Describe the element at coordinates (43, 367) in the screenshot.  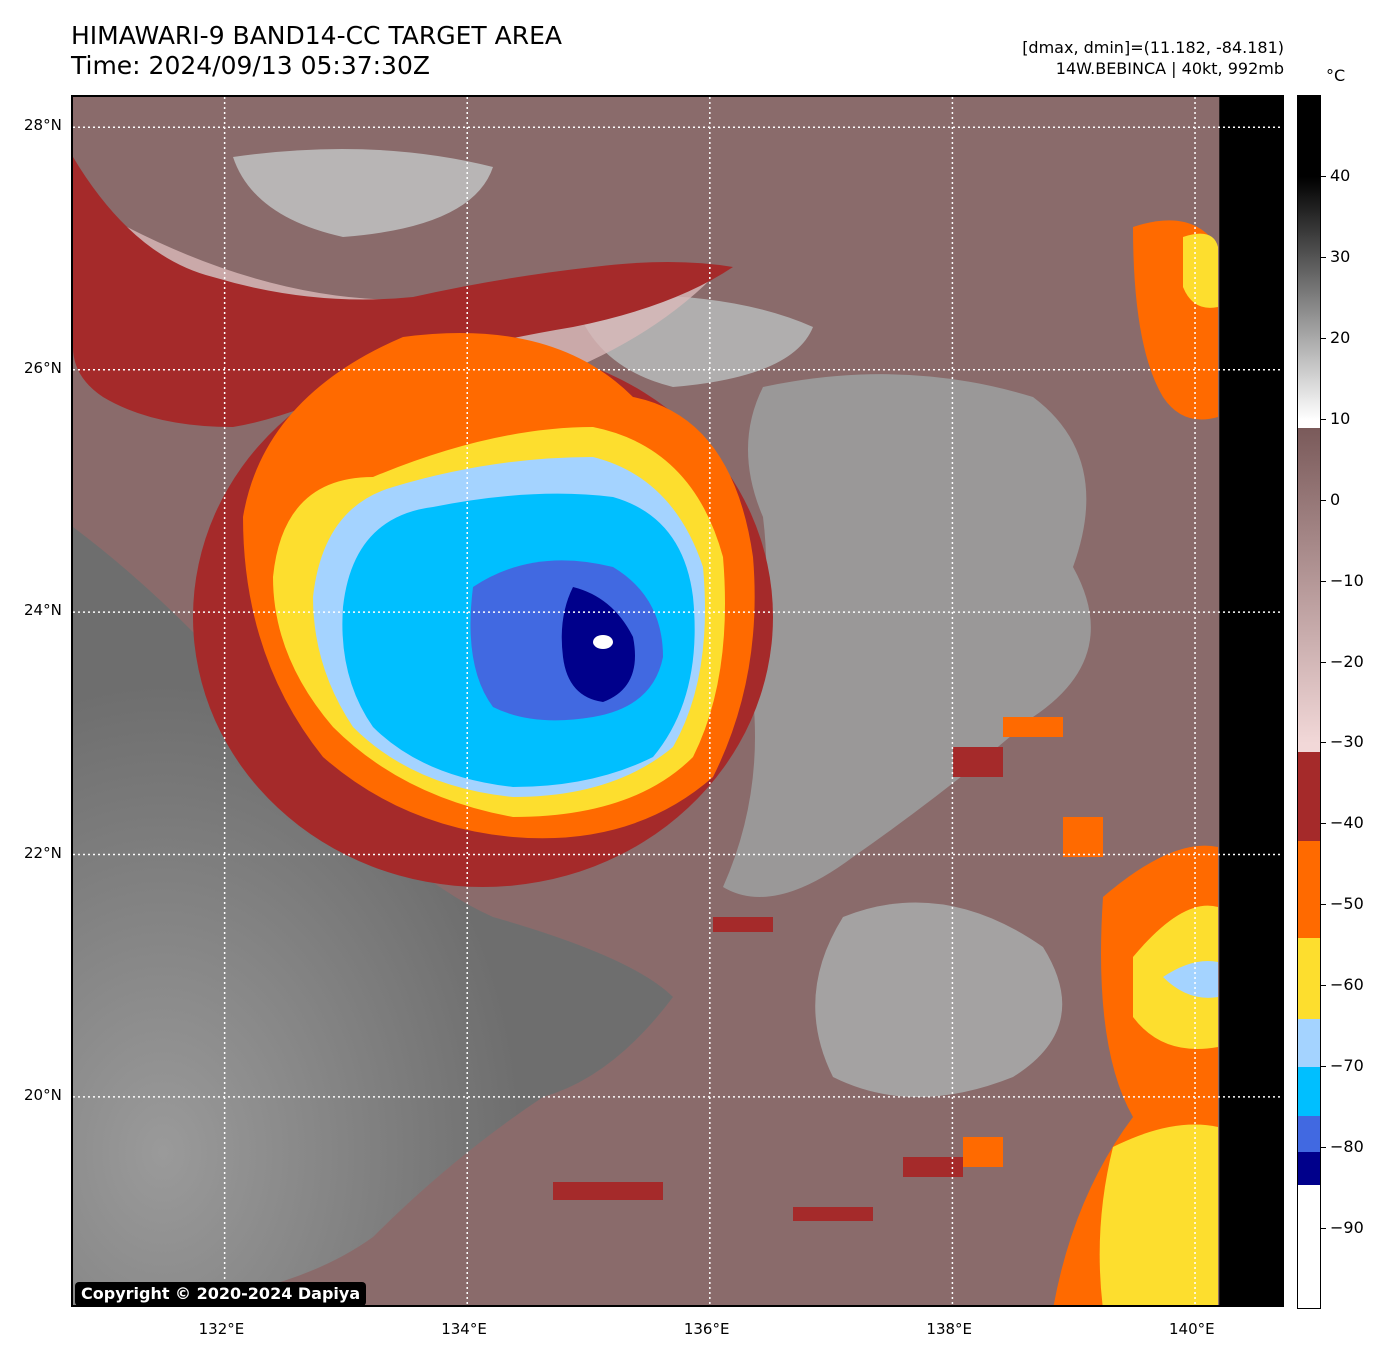
I see `latitude-label: 26°N` at that location.